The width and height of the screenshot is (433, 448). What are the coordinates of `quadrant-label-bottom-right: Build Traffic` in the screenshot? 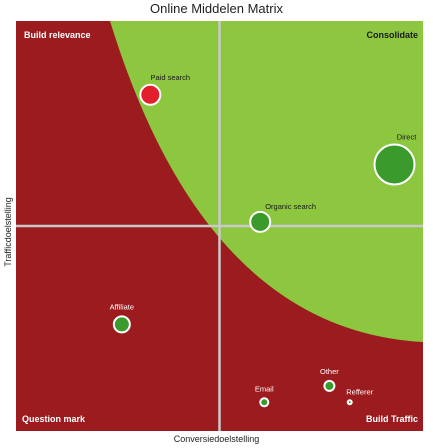 It's located at (392, 419).